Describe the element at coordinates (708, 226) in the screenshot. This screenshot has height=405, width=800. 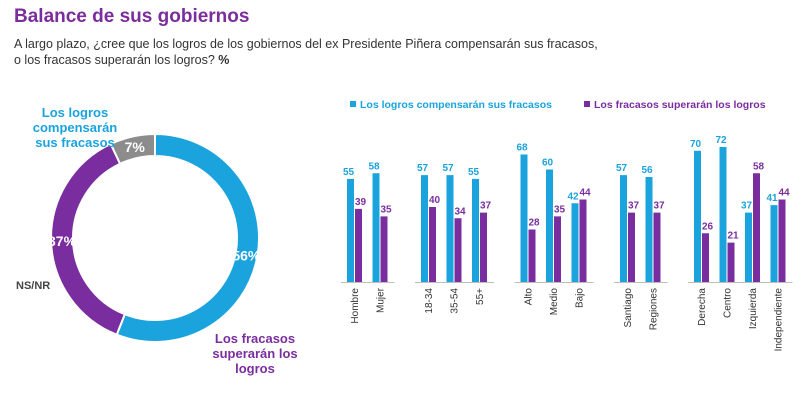
I see `value-label-fracasos-10: 26` at that location.